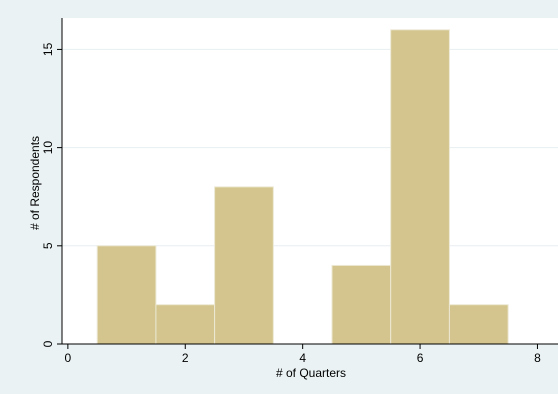 Image resolution: width=558 pixels, height=394 pixels. What do you see at coordinates (302, 358) in the screenshot?
I see `x-tick-label-4: 4` at bounding box center [302, 358].